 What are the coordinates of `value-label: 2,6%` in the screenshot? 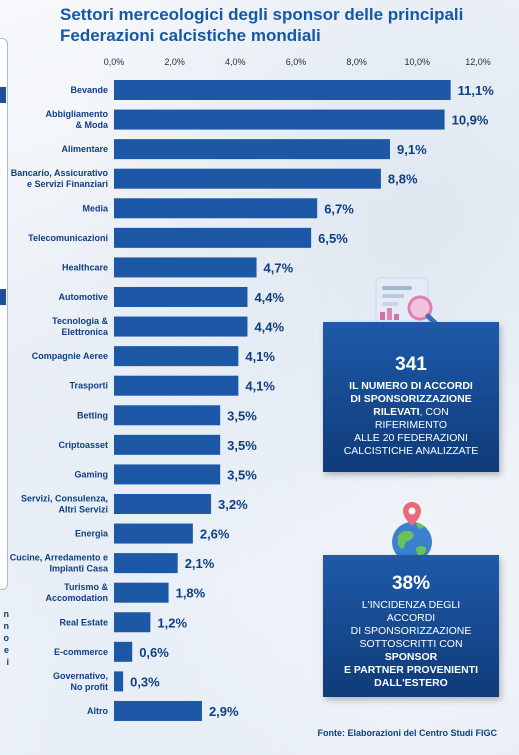 It's located at (215, 534).